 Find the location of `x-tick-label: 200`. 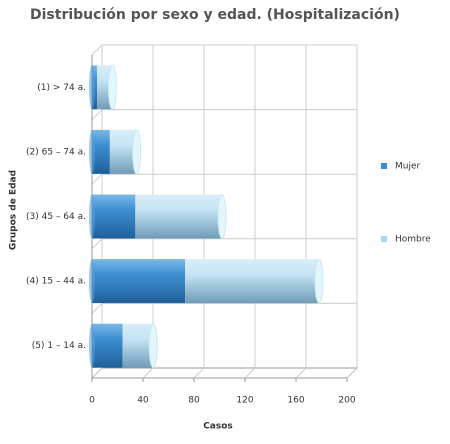

x-tick-label: 200 is located at coordinates (346, 401).